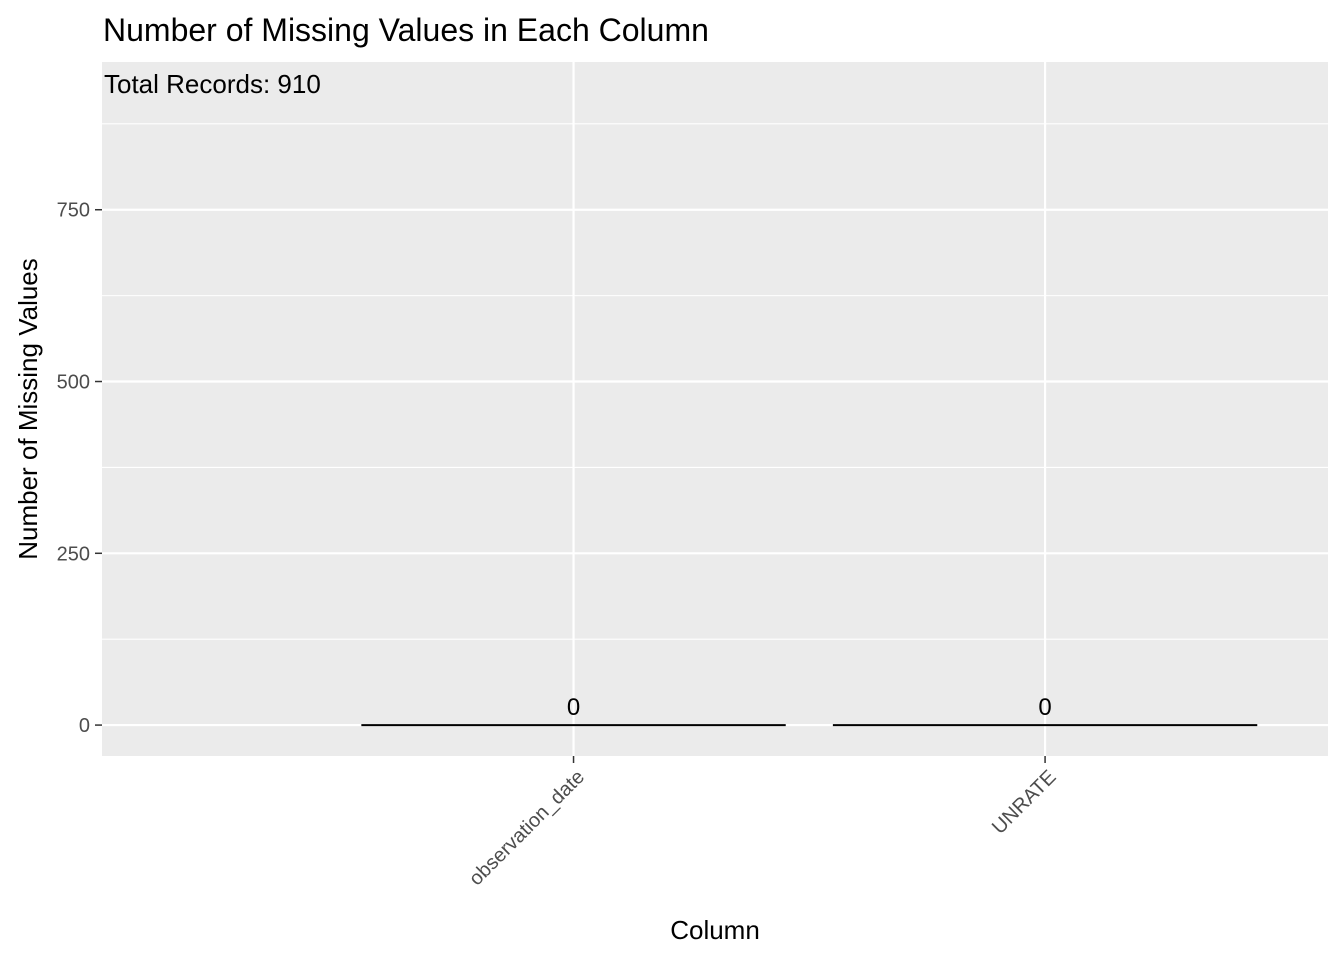  What do you see at coordinates (28, 409) in the screenshot?
I see `y-axis-title: Number of Missing Values` at bounding box center [28, 409].